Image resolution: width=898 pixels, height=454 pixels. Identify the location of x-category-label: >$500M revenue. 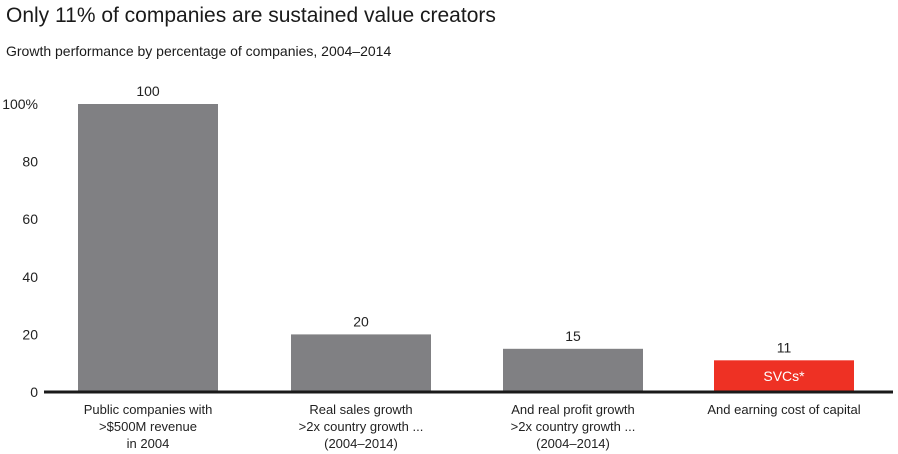
(148, 426).